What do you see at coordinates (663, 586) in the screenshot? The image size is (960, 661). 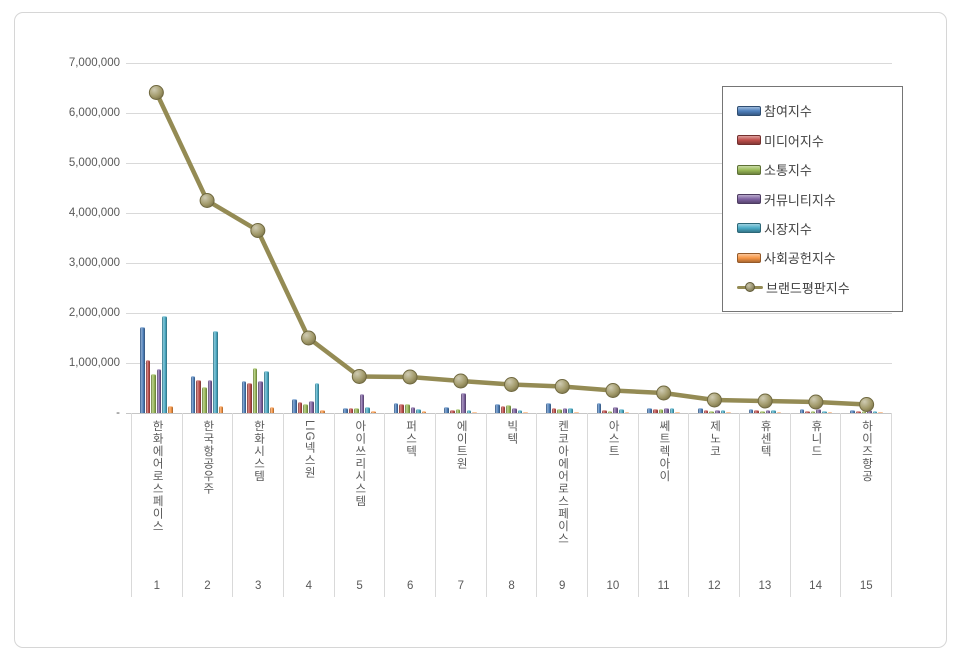 I see `category-rank: 11` at bounding box center [663, 586].